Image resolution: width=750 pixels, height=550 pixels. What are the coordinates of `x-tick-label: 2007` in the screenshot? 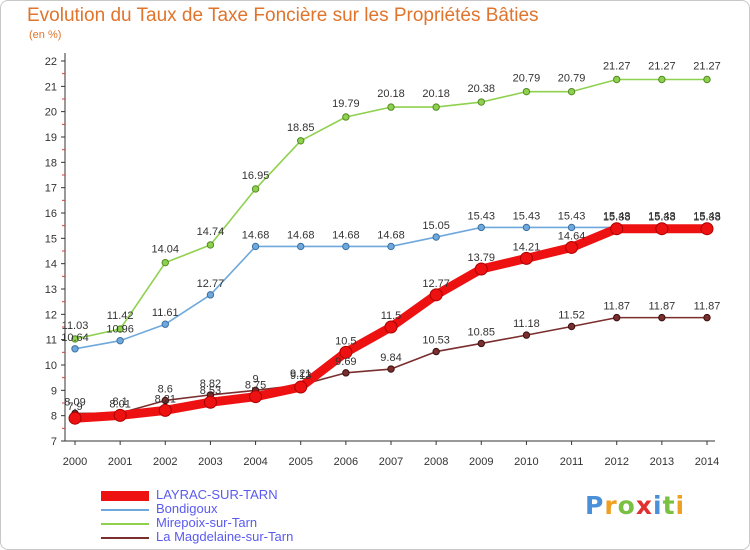 It's located at (391, 462).